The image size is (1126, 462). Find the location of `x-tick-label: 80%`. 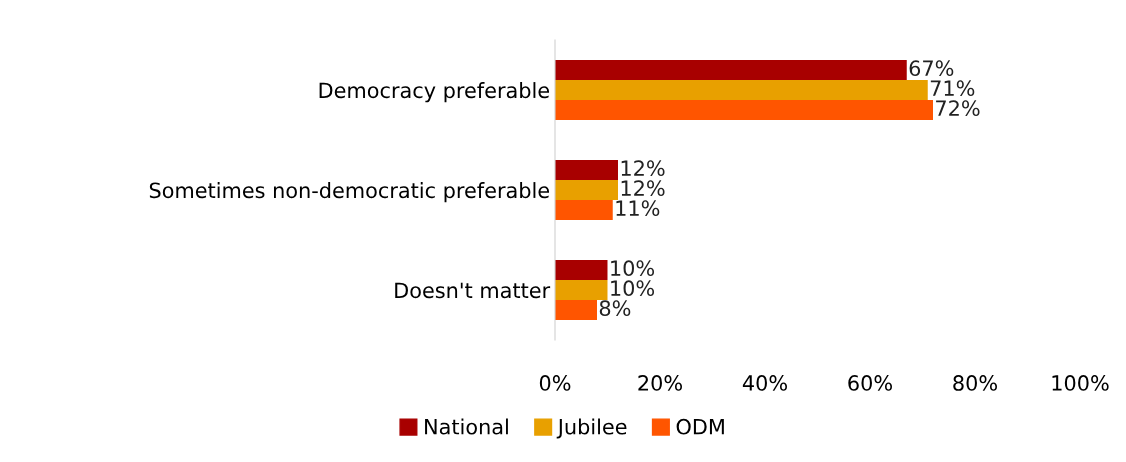

x-tick-label: 80% is located at coordinates (975, 383).